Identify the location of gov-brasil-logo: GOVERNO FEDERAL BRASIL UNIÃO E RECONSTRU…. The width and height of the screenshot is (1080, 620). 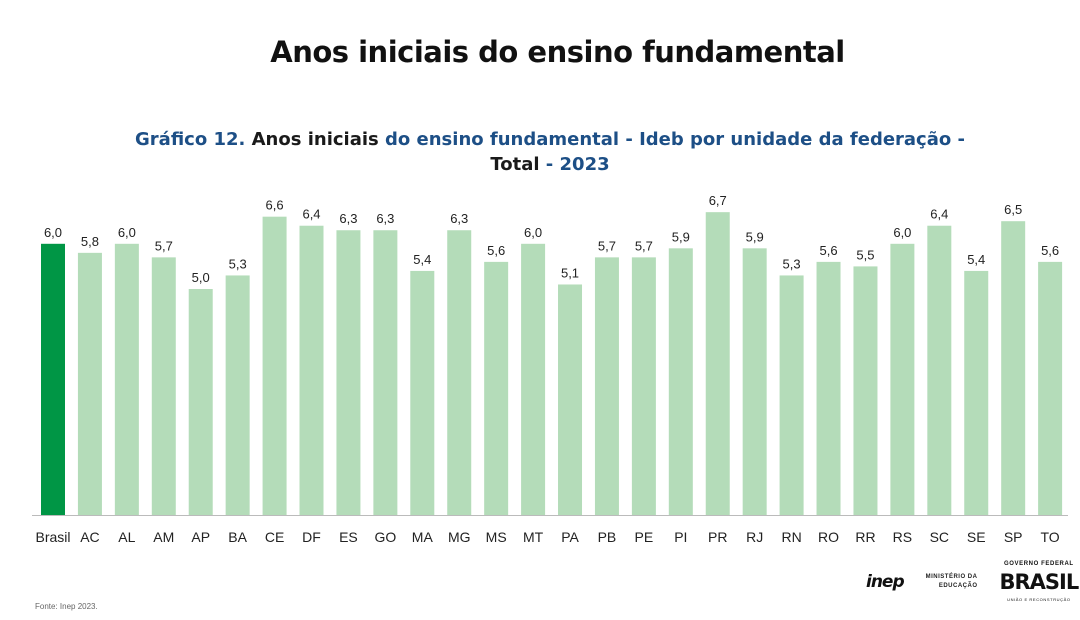
(1039, 581).